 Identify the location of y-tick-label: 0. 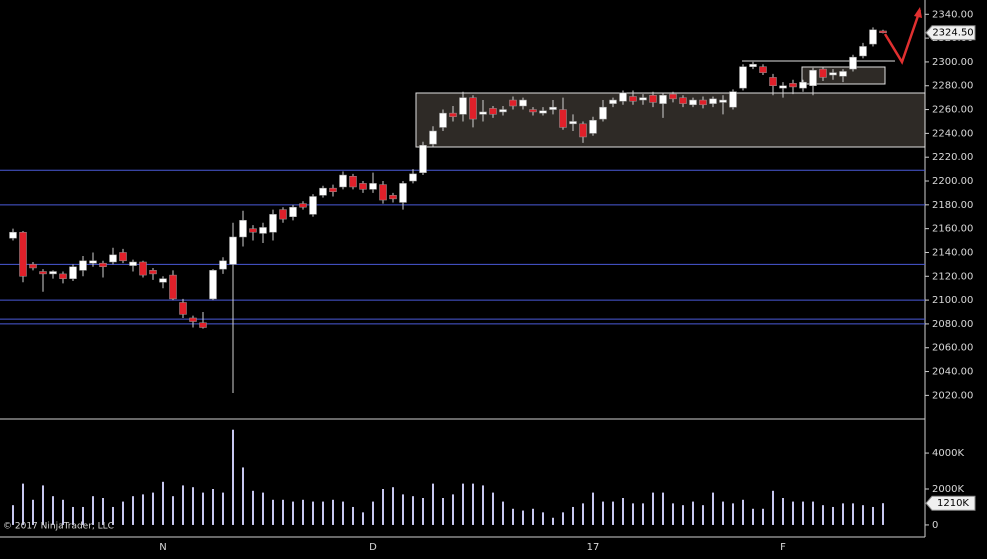
(935, 525).